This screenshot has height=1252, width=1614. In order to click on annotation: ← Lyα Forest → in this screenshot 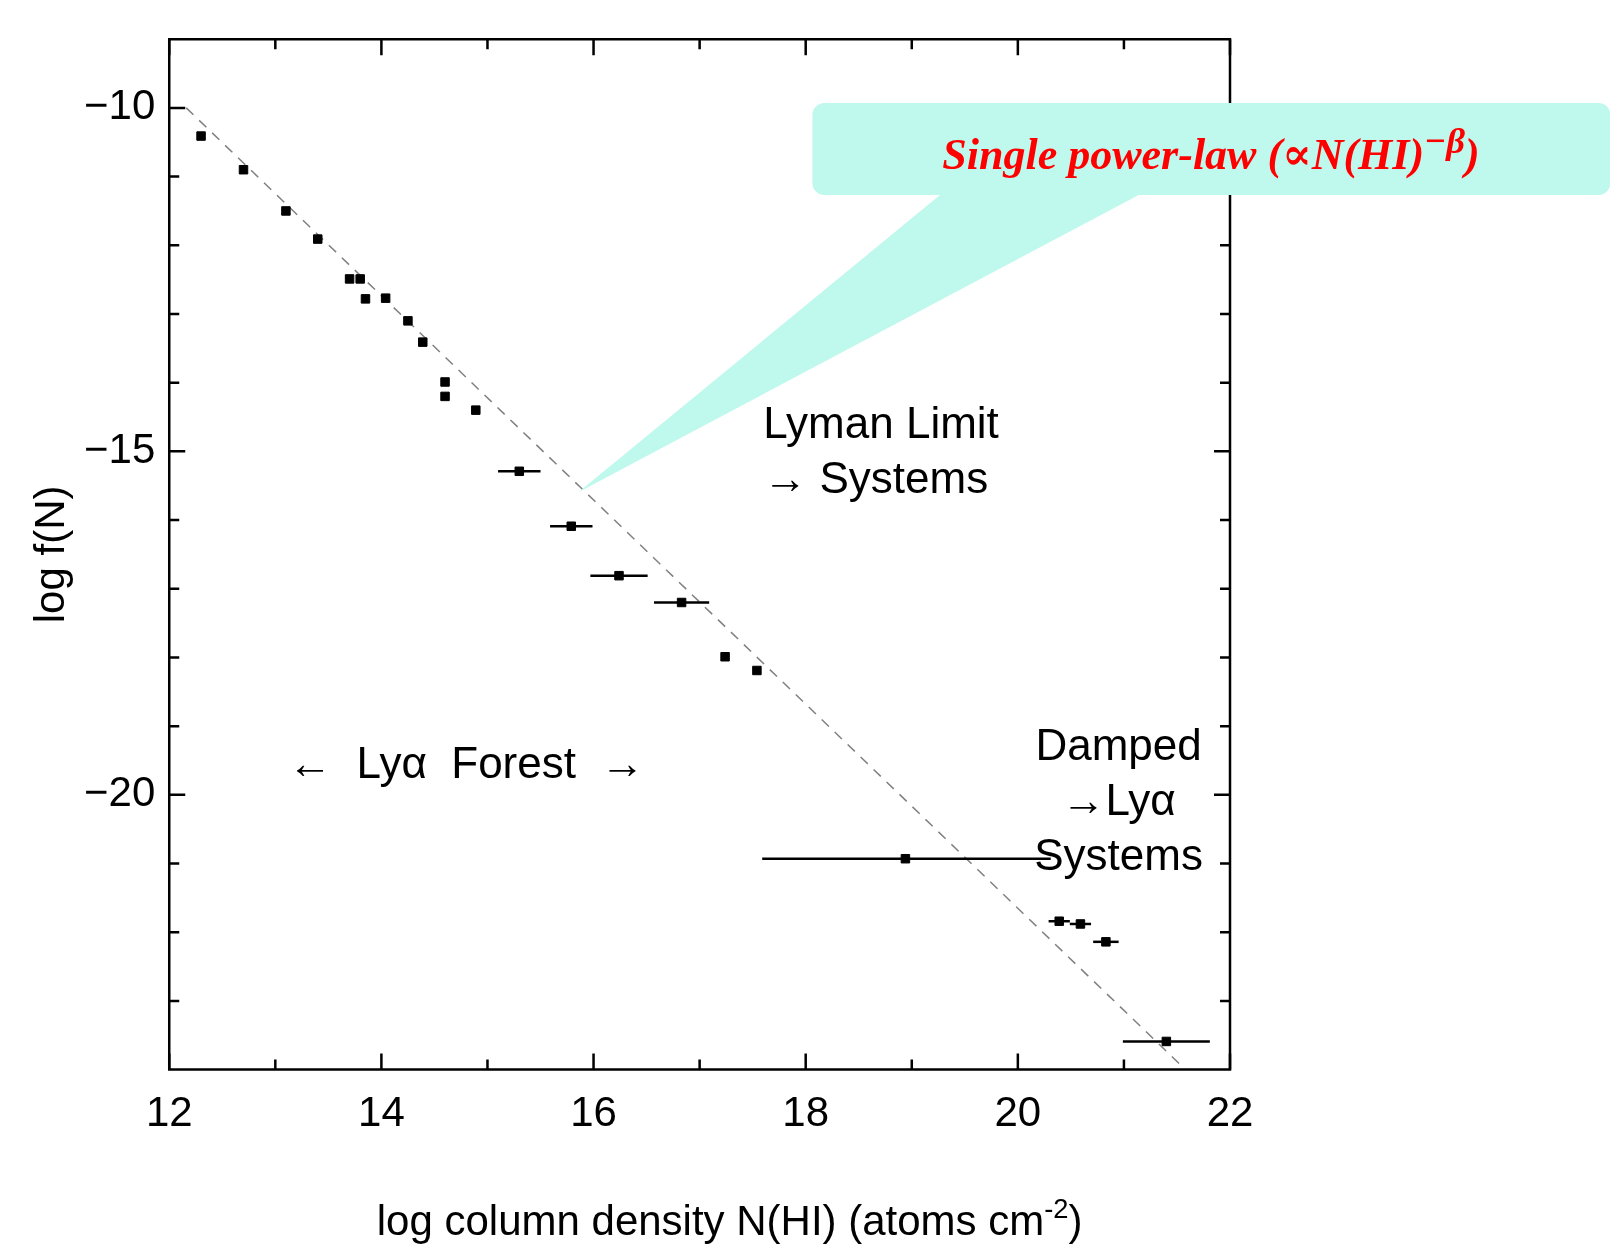, I will do `click(466, 762)`.